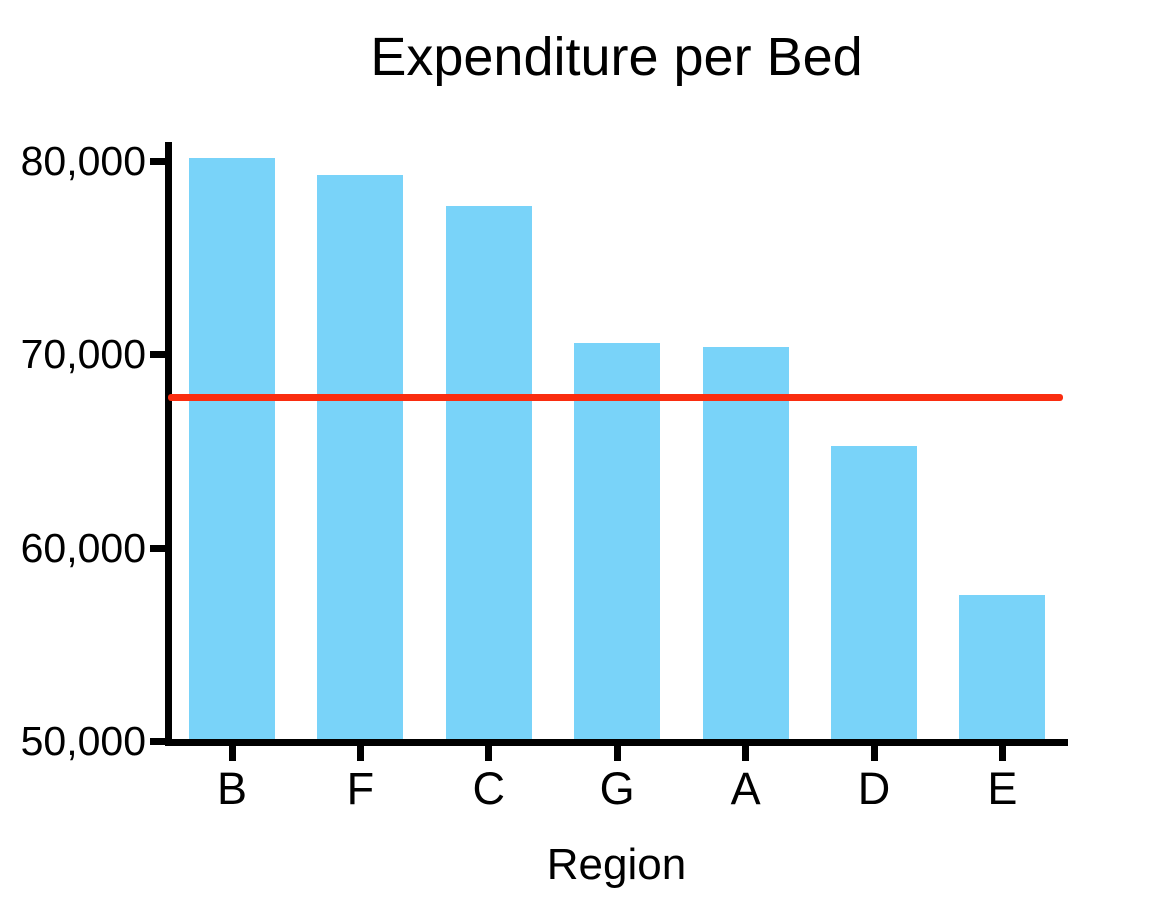  I want to click on bar-G, so click(617, 541).